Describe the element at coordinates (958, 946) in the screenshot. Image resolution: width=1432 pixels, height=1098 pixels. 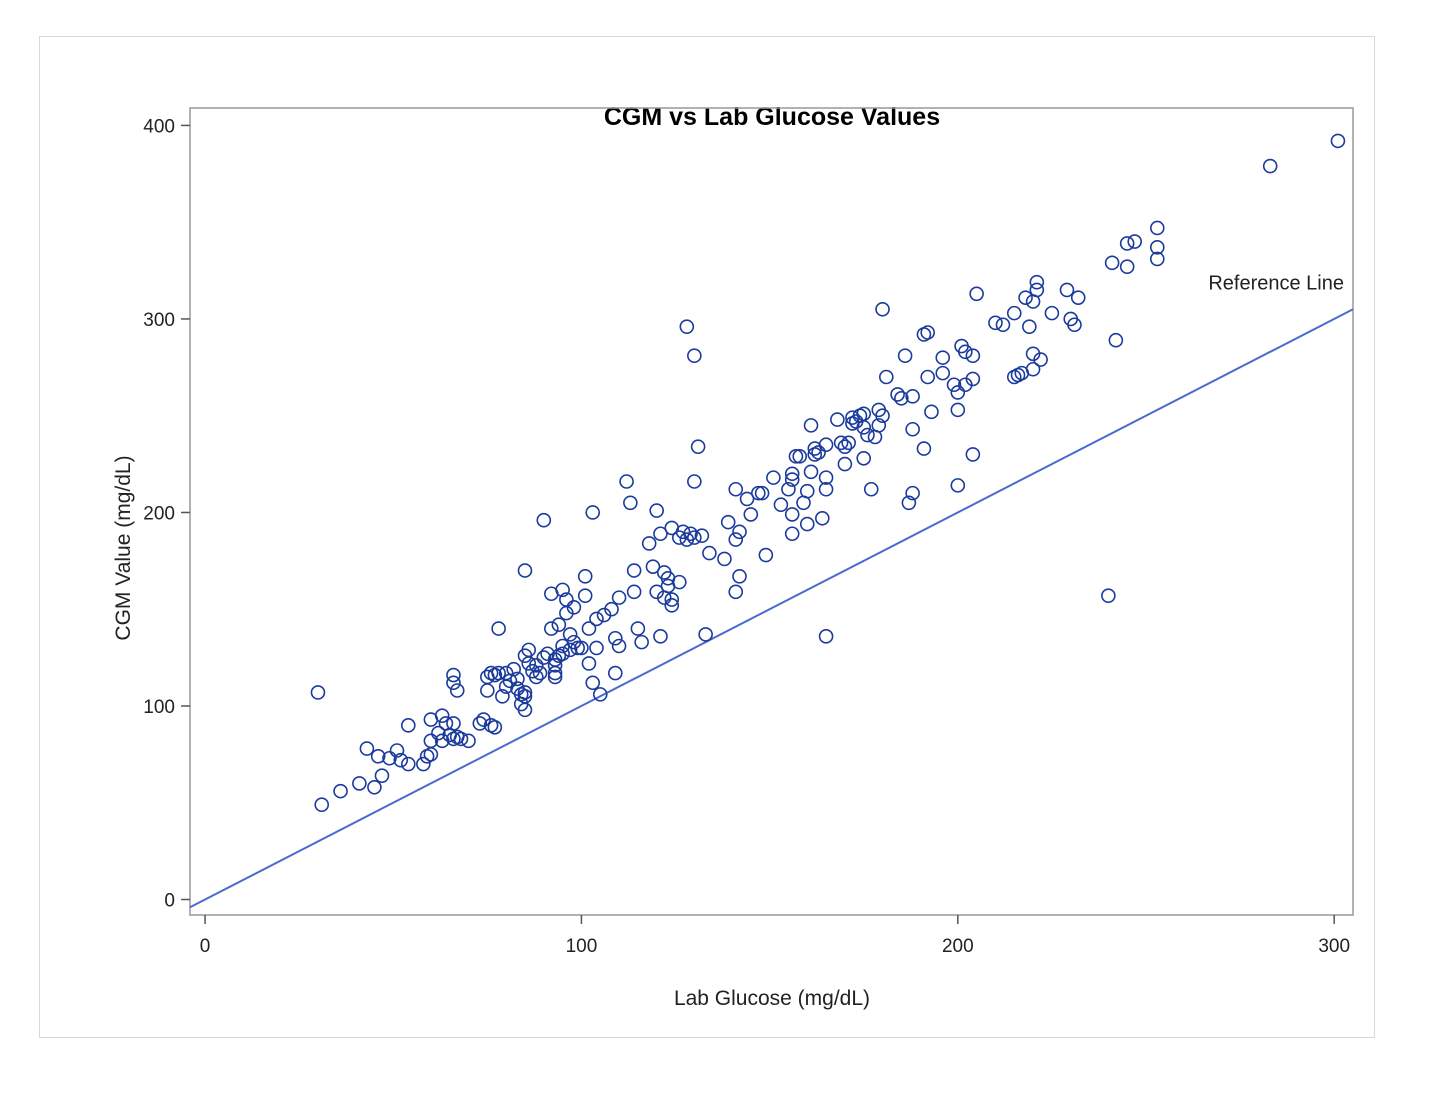
I see `x-tick-label: 200` at that location.